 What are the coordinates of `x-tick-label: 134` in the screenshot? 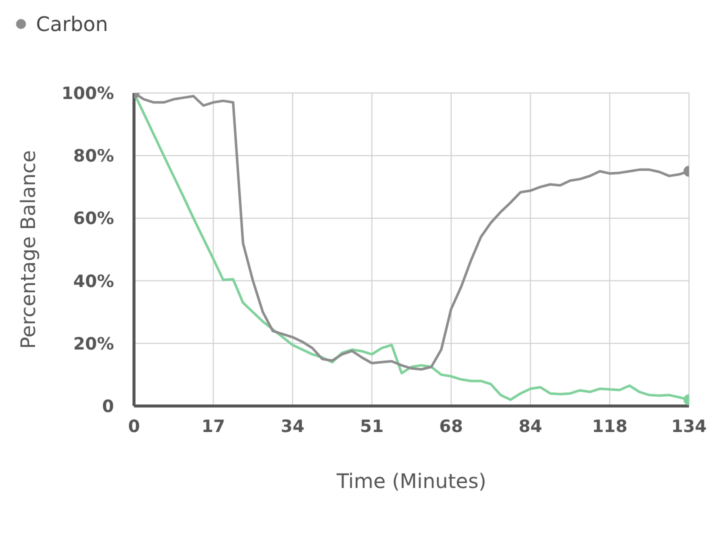 It's located at (689, 427).